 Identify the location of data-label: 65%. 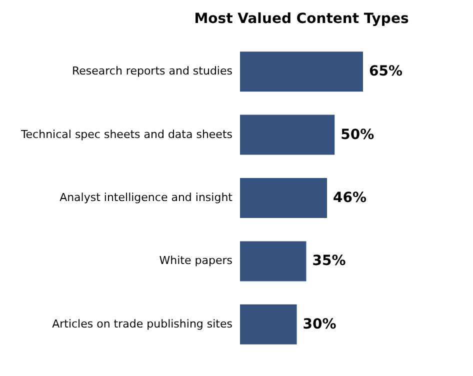
(386, 72).